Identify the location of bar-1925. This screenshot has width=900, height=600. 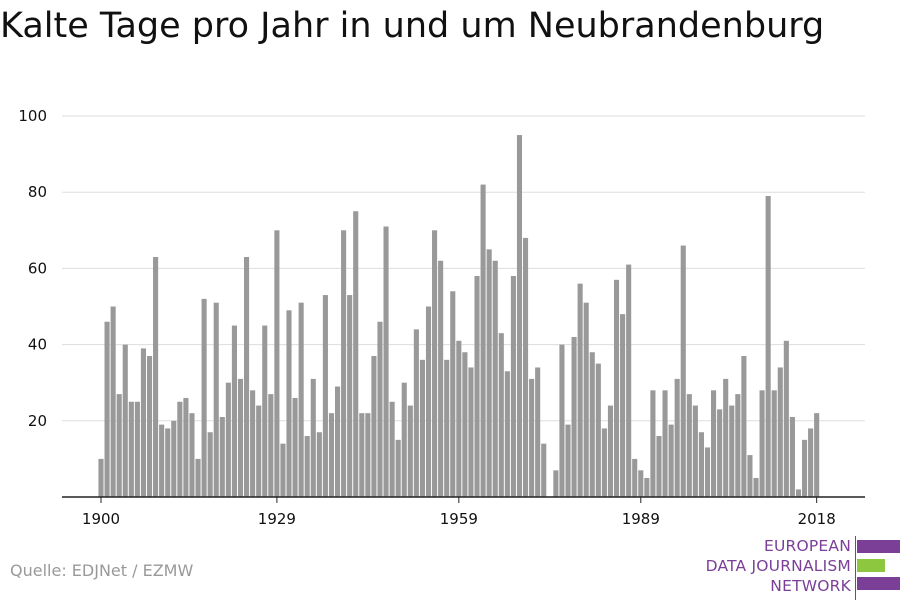
(253, 443).